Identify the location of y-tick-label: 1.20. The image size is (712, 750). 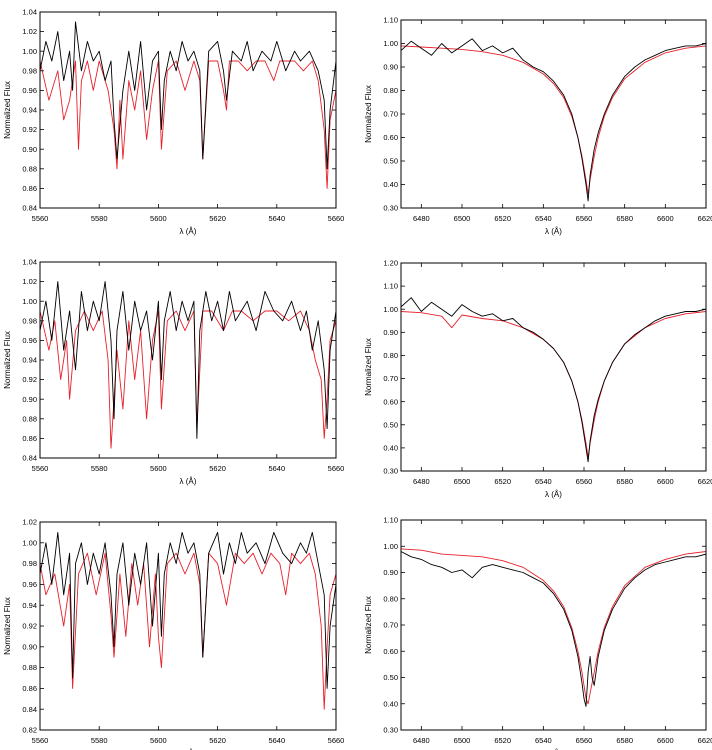
(390, 263).